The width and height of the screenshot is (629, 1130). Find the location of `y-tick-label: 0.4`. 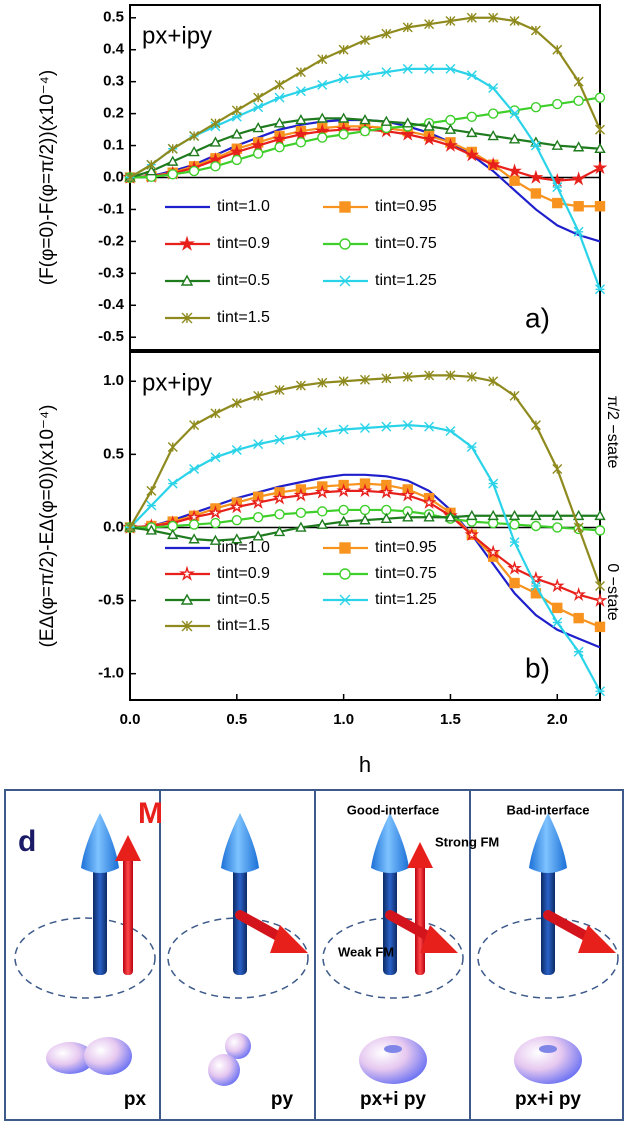

y-tick-label: 0.4 is located at coordinates (114, 49).